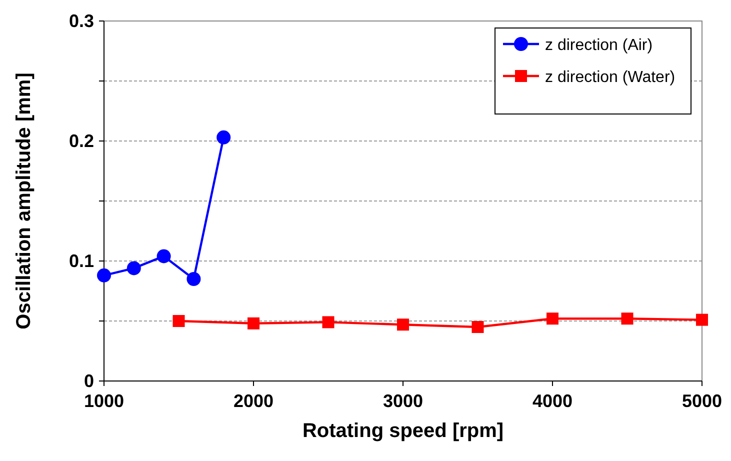 This screenshot has width=731, height=461. Describe the element at coordinates (552, 401) in the screenshot. I see `x-tick-label: 4000` at that location.